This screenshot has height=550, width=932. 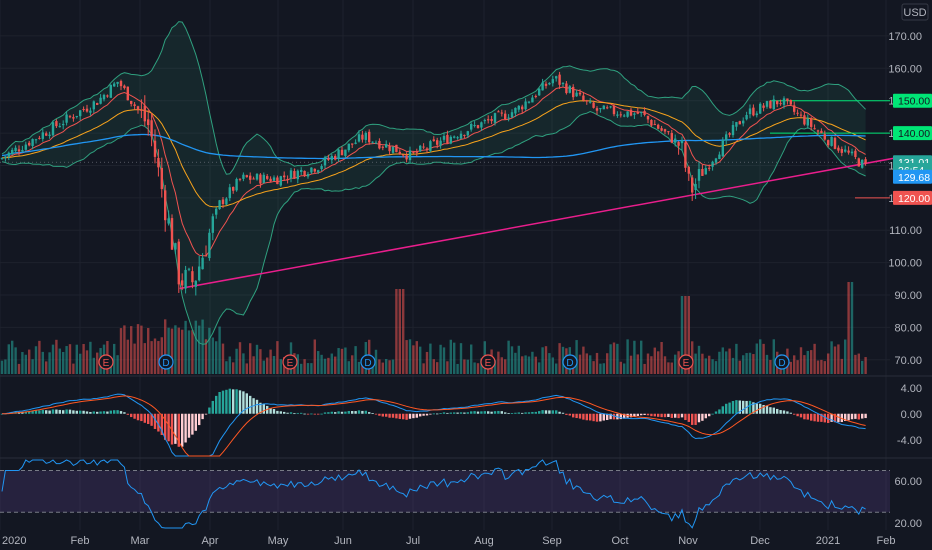 What do you see at coordinates (909, 441) in the screenshot?
I see `macd-tick-label: -4.00` at bounding box center [909, 441].